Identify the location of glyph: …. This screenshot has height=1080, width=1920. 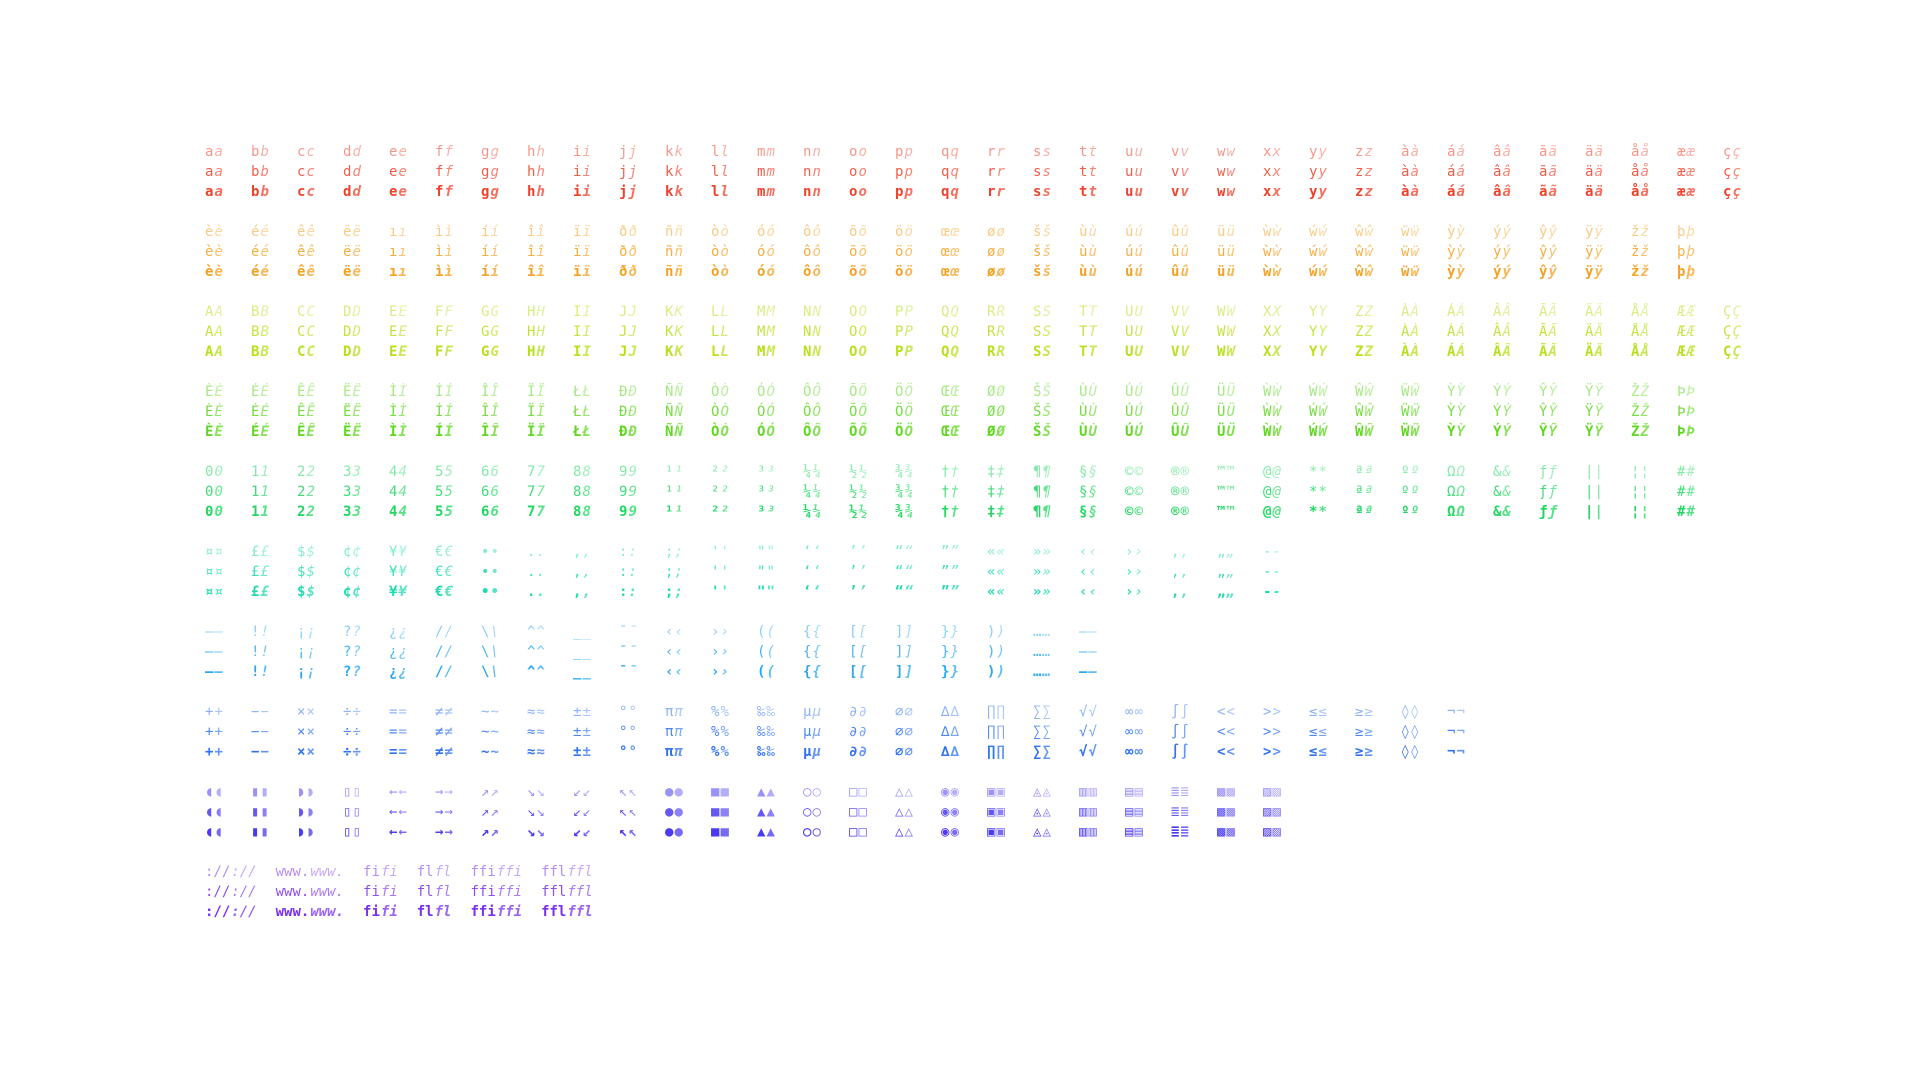
(1037, 632).